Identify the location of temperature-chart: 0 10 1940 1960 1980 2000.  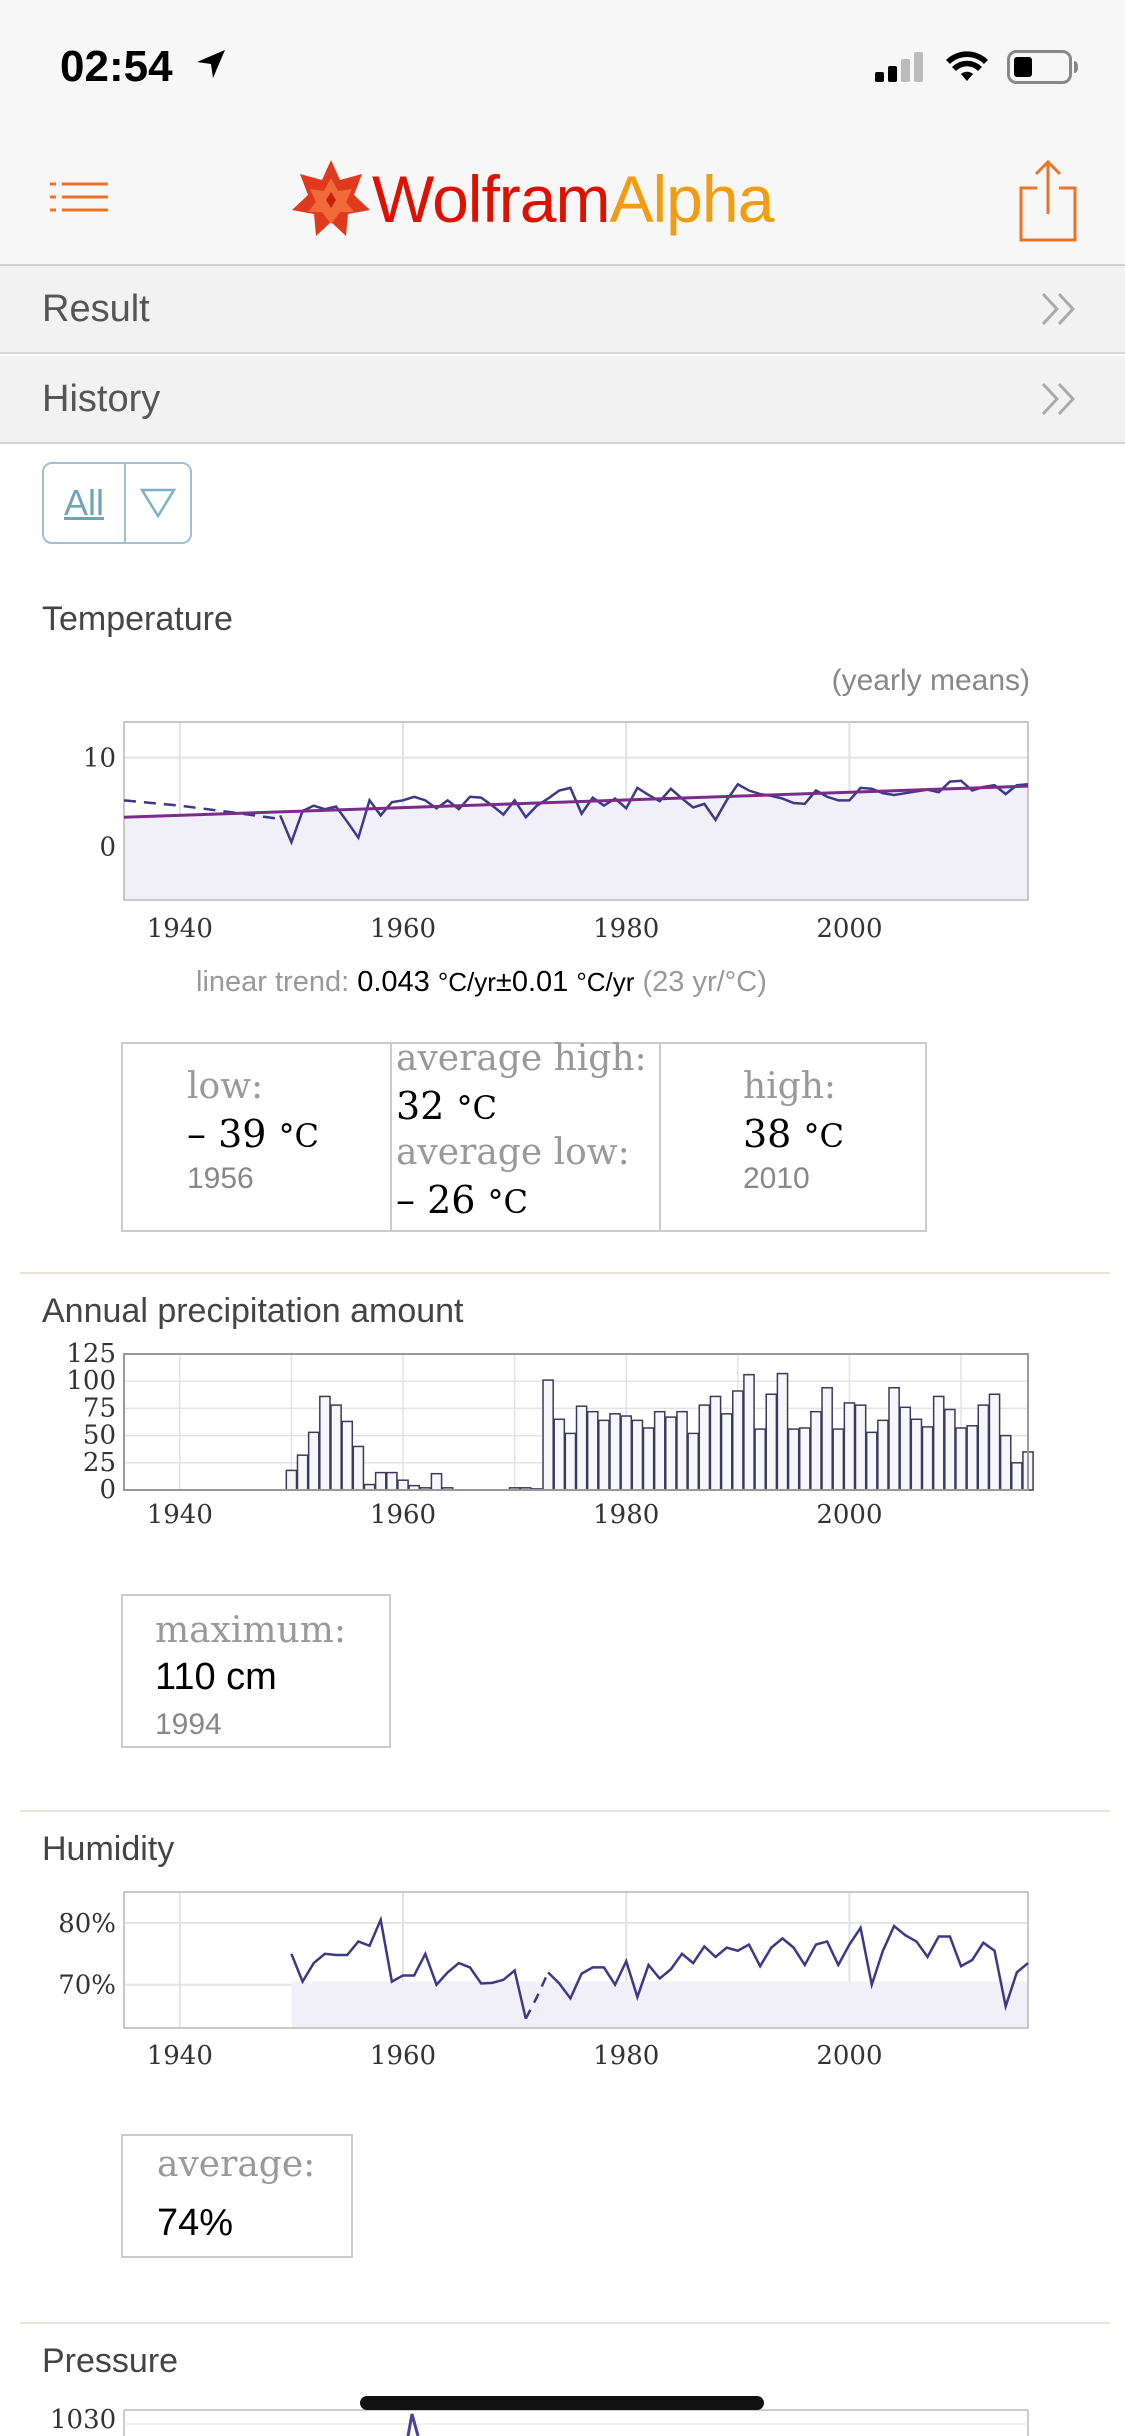
(556, 832).